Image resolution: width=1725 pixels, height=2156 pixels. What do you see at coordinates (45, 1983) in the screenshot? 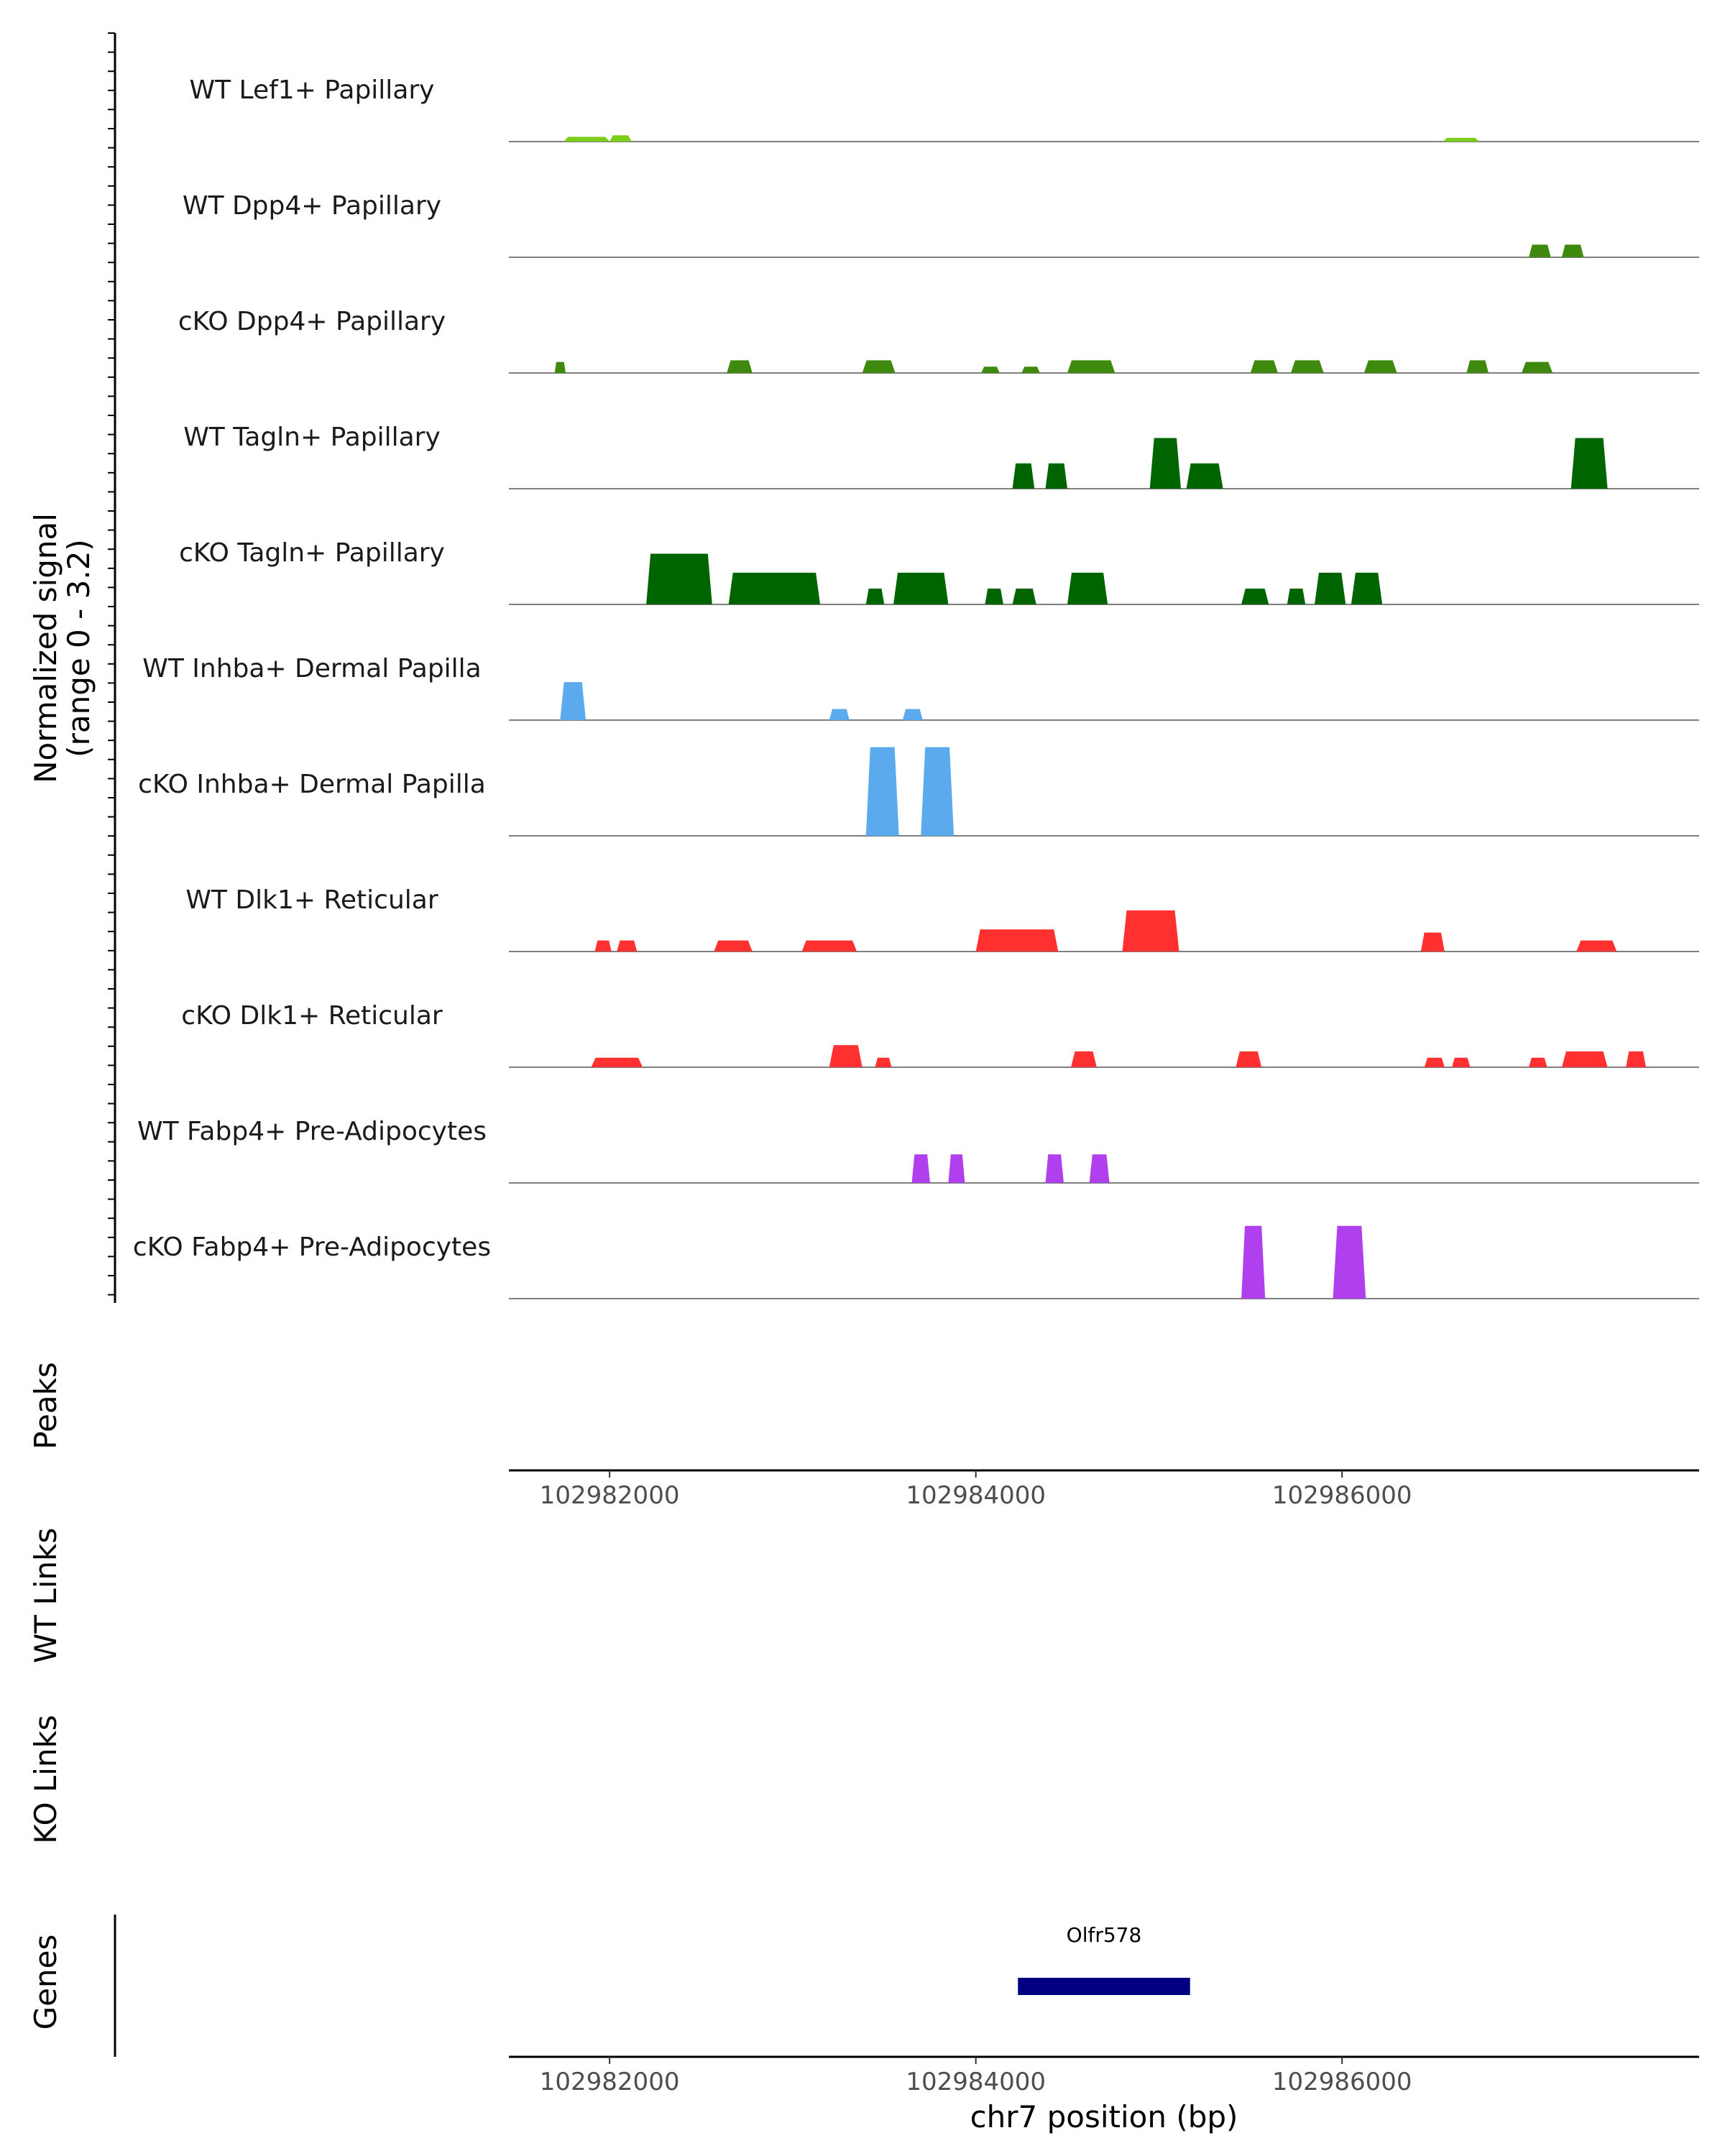
I see `genes-section-label: Genes` at bounding box center [45, 1983].